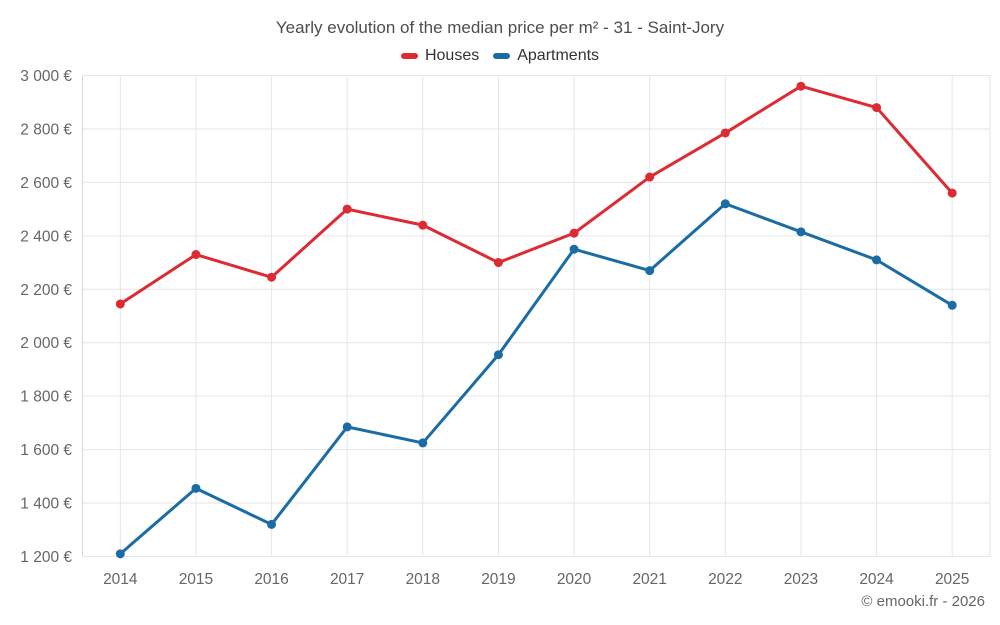 This screenshot has height=625, width=1000. I want to click on legend-item-apartments: Apartments, so click(546, 56).